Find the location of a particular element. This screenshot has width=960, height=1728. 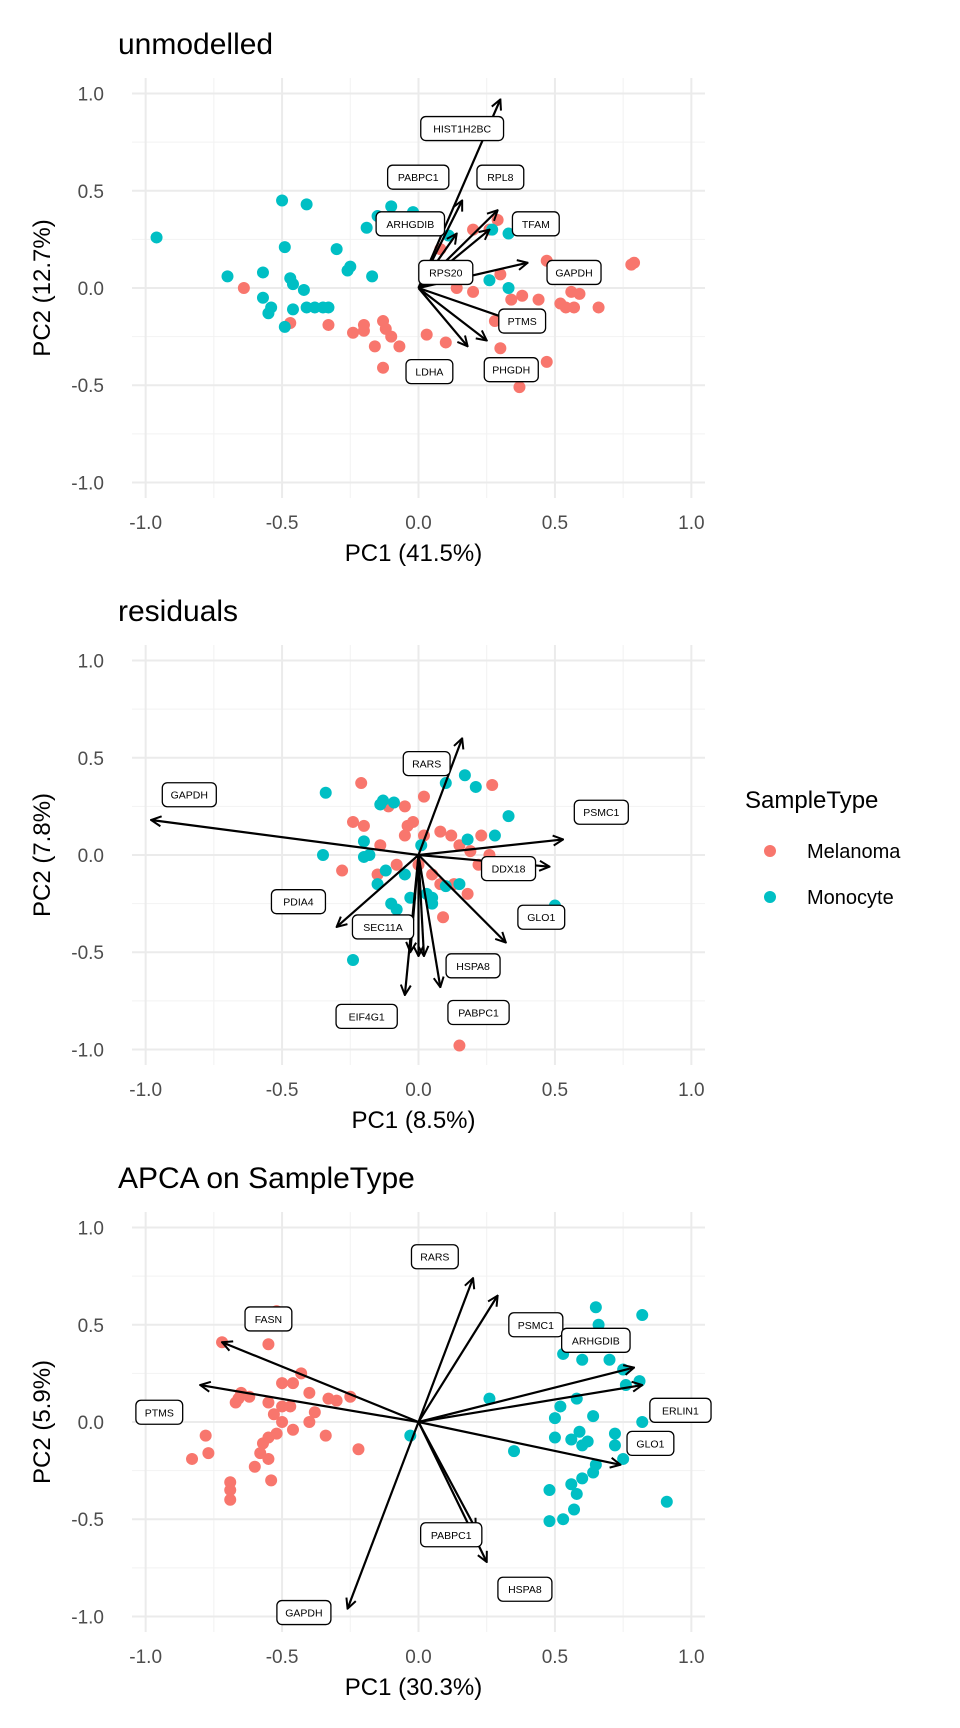

unmodelled-gene-label-hist1h2bc: HIST1H2BC is located at coordinates (462, 128).